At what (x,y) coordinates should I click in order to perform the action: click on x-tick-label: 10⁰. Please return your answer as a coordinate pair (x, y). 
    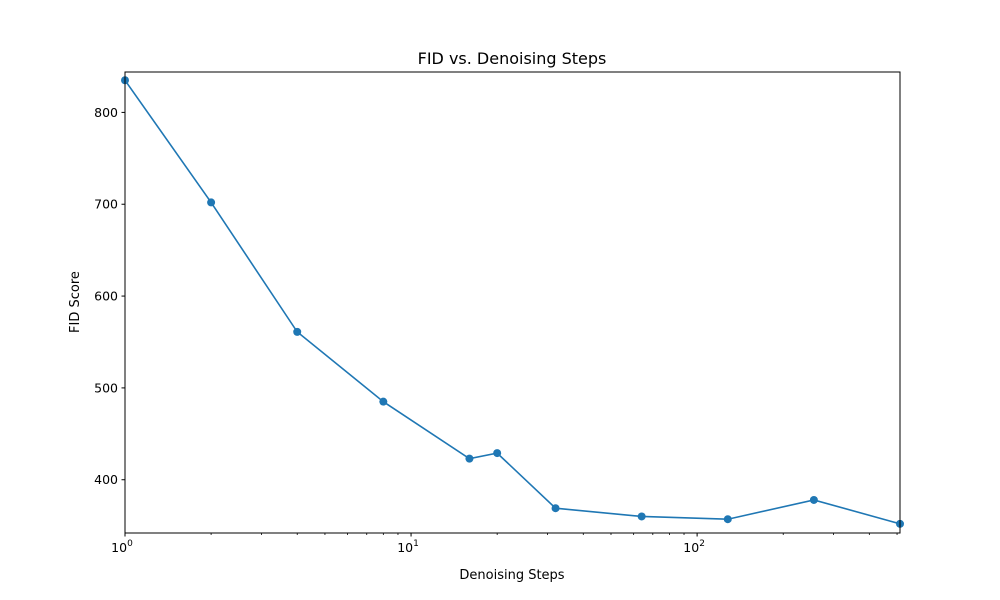
    Looking at the image, I should click on (122, 547).